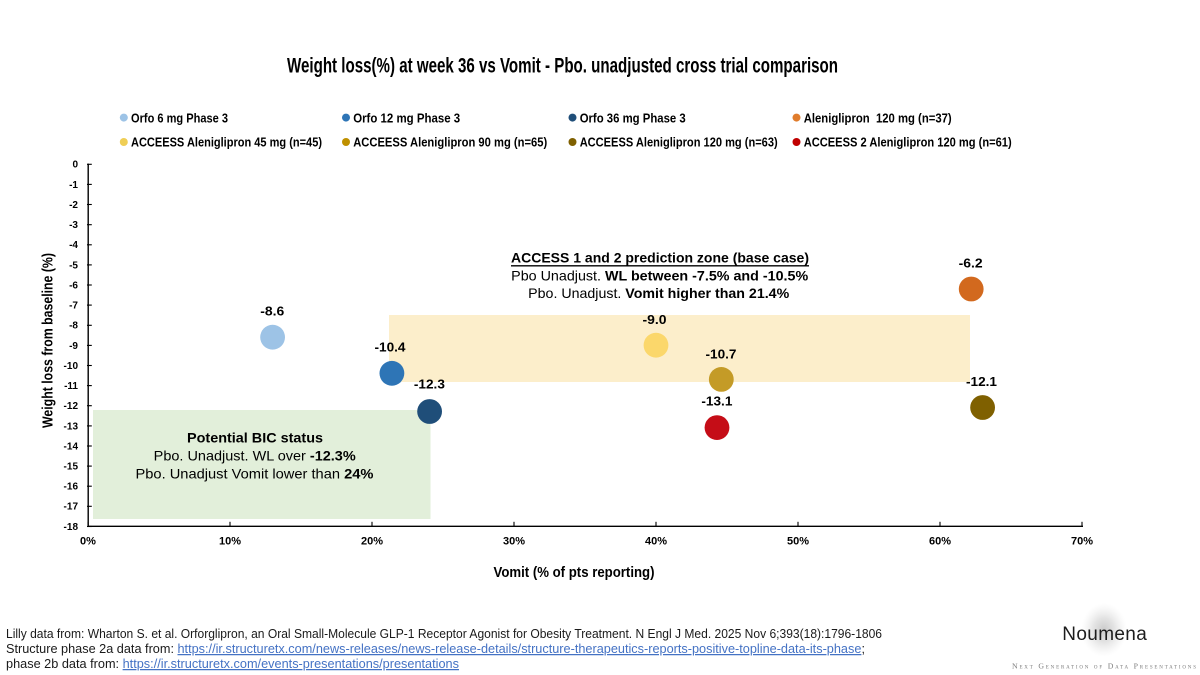 The height and width of the screenshot is (675, 1200). I want to click on svg-text: -1, so click(73, 185).